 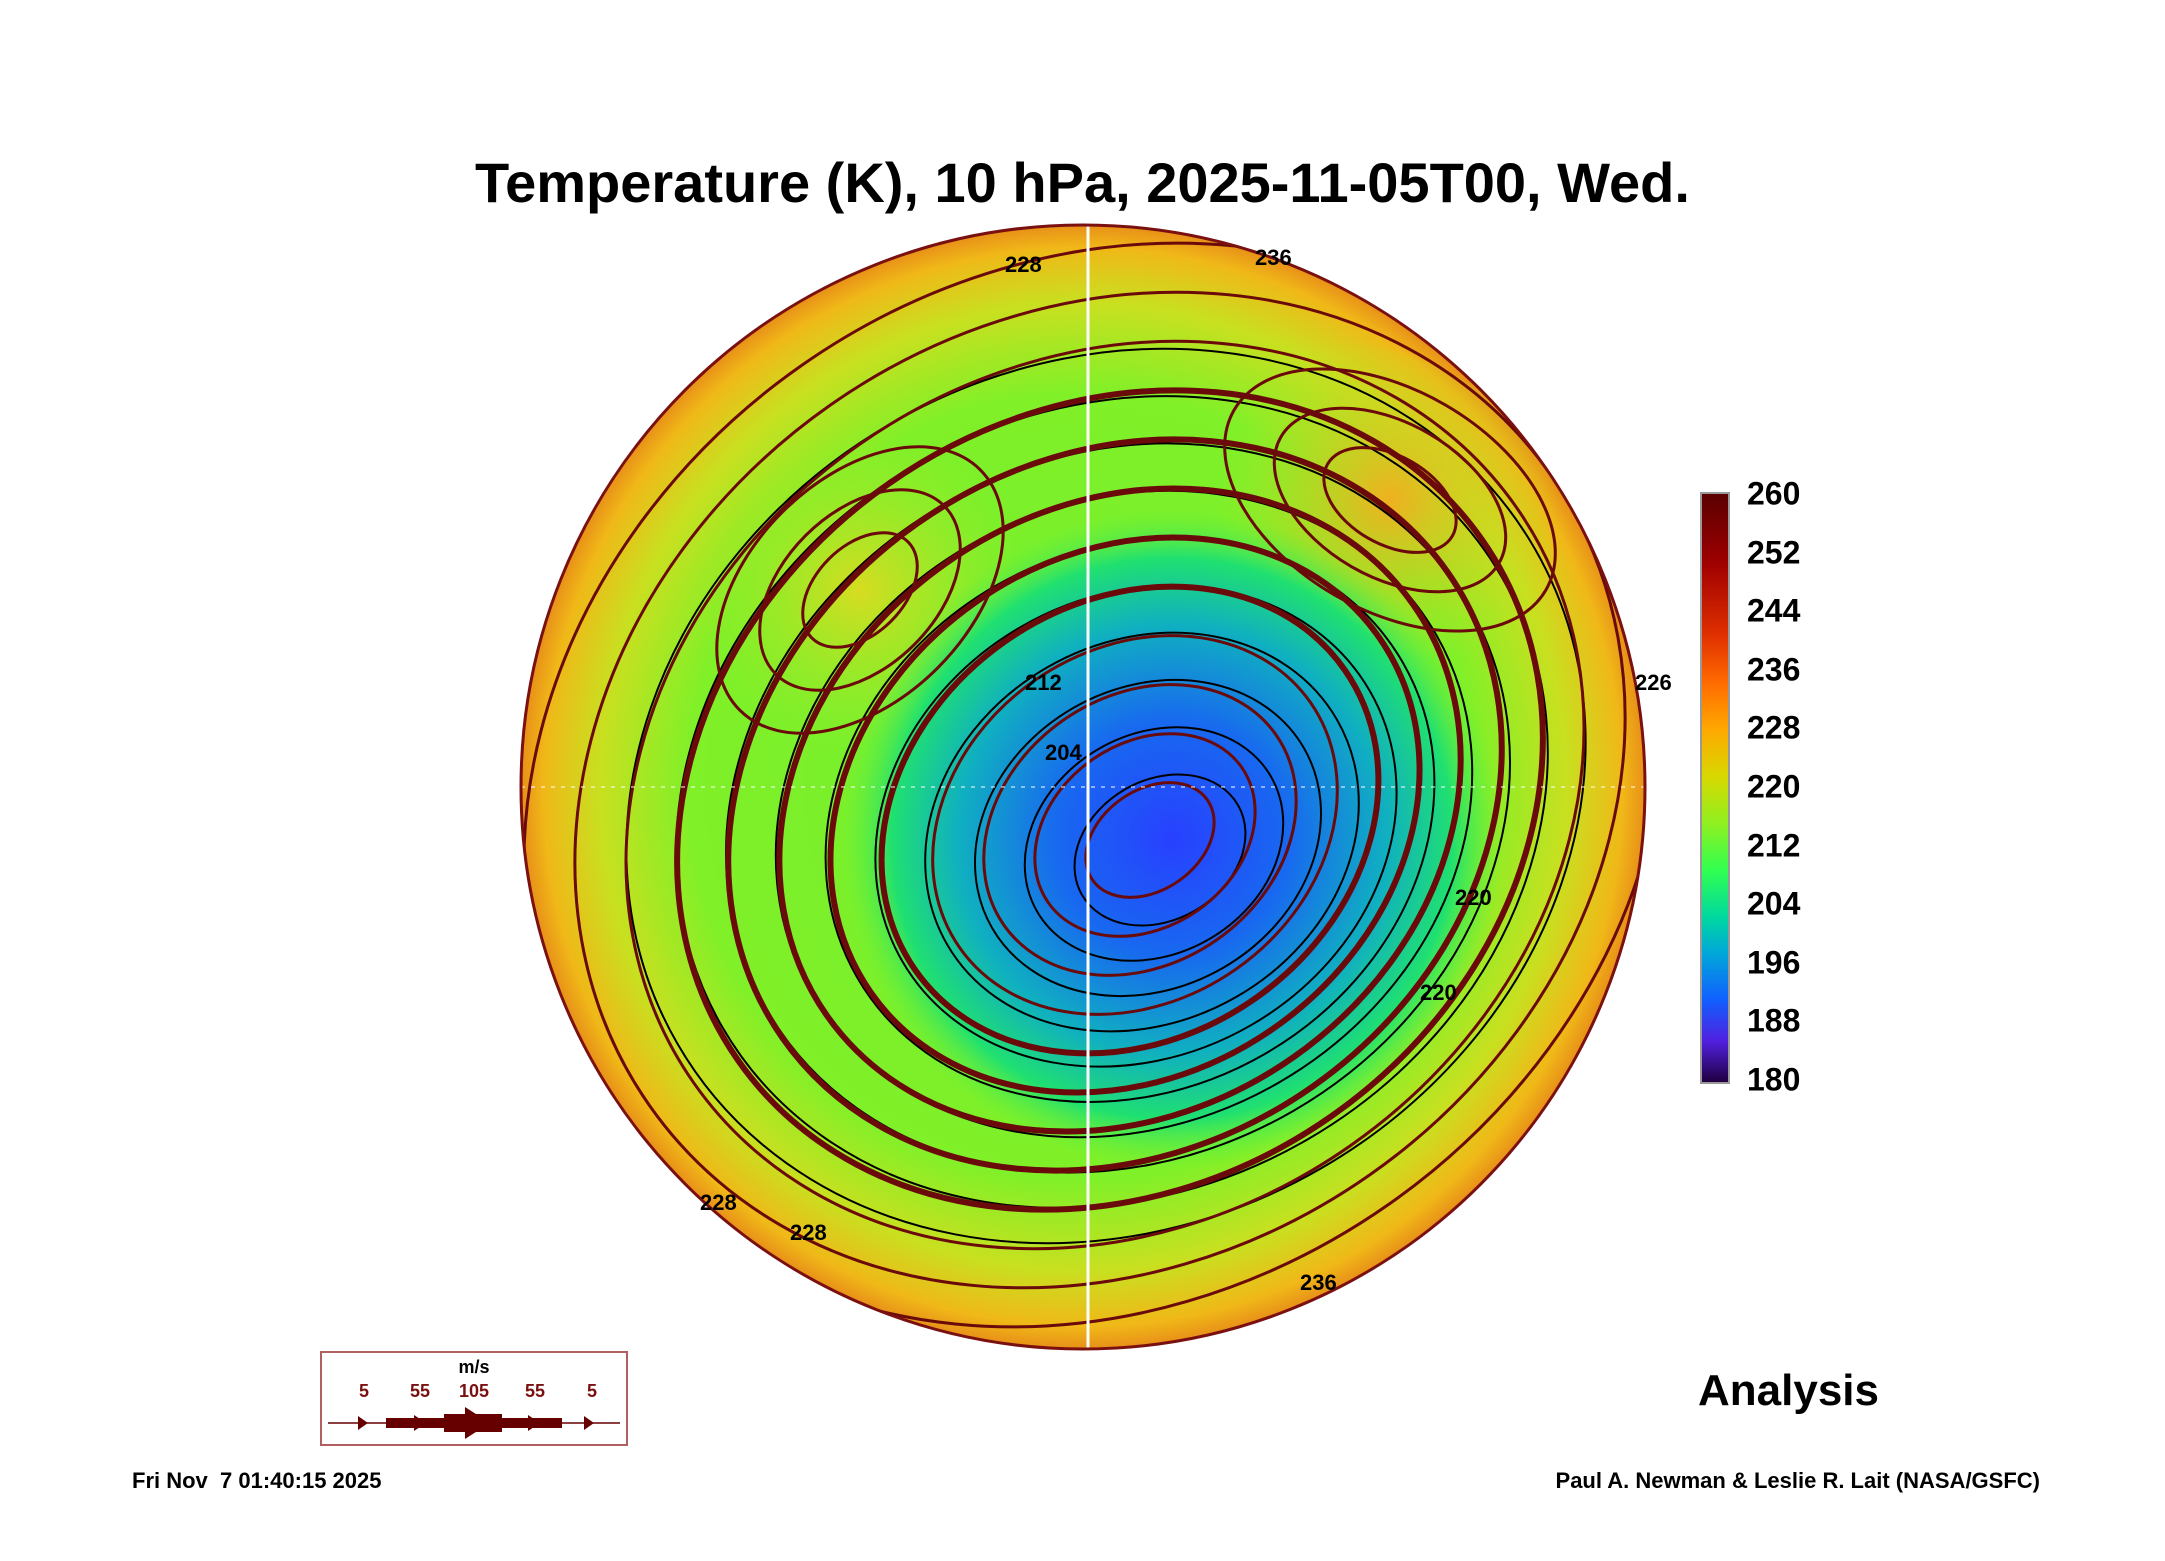 I want to click on wind-arrow-scale, so click(x=474, y=1423).